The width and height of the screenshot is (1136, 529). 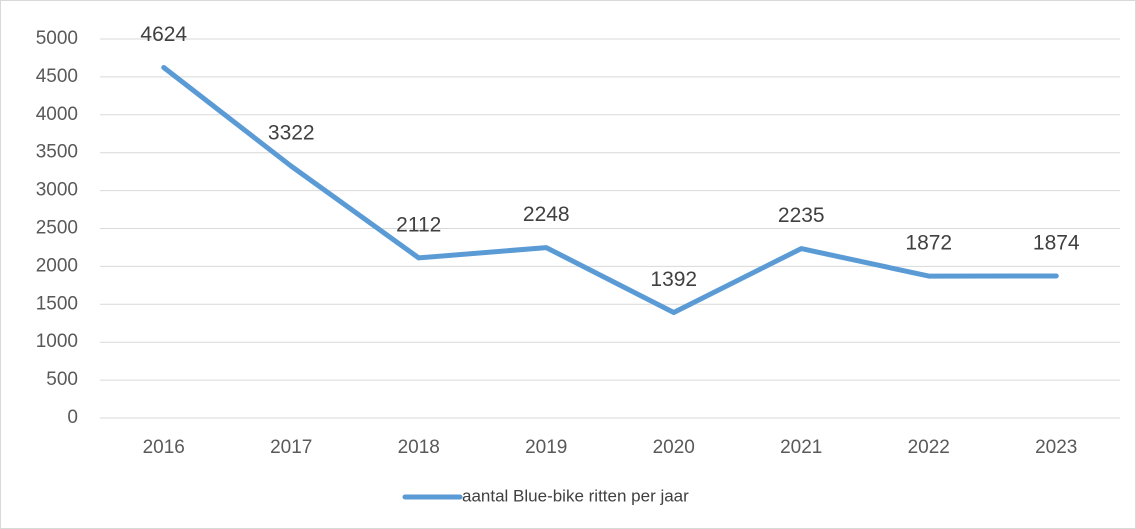 What do you see at coordinates (57, 152) in the screenshot?
I see `y-tick-label: 3500` at bounding box center [57, 152].